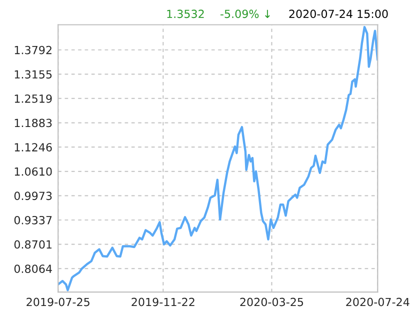  What do you see at coordinates (33, 196) in the screenshot?
I see `y-tick-label: 0.9973` at bounding box center [33, 196].